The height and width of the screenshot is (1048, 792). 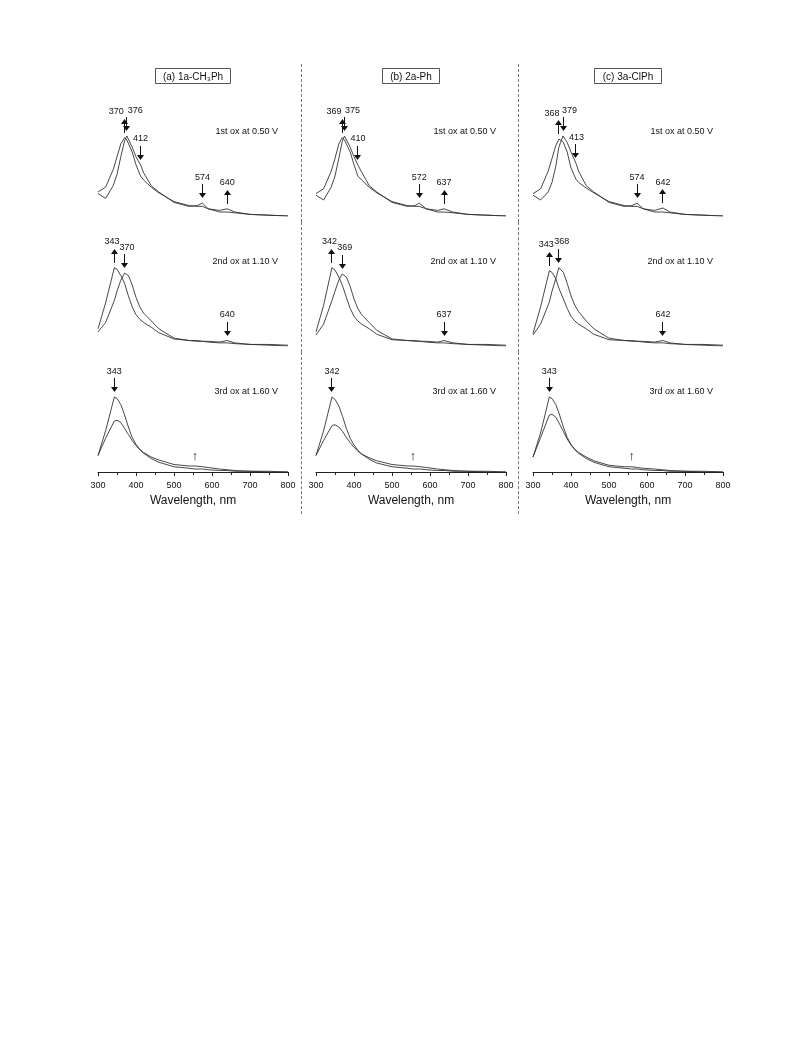 I want to click on annotation: 412, so click(x=141, y=138).